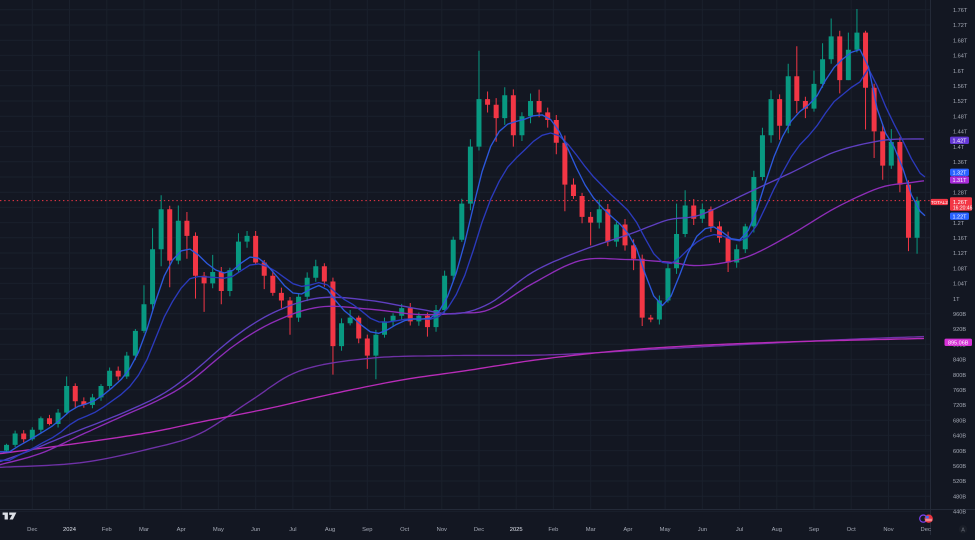 The height and width of the screenshot is (540, 975). I want to click on svg-text: 640B, so click(959, 437).